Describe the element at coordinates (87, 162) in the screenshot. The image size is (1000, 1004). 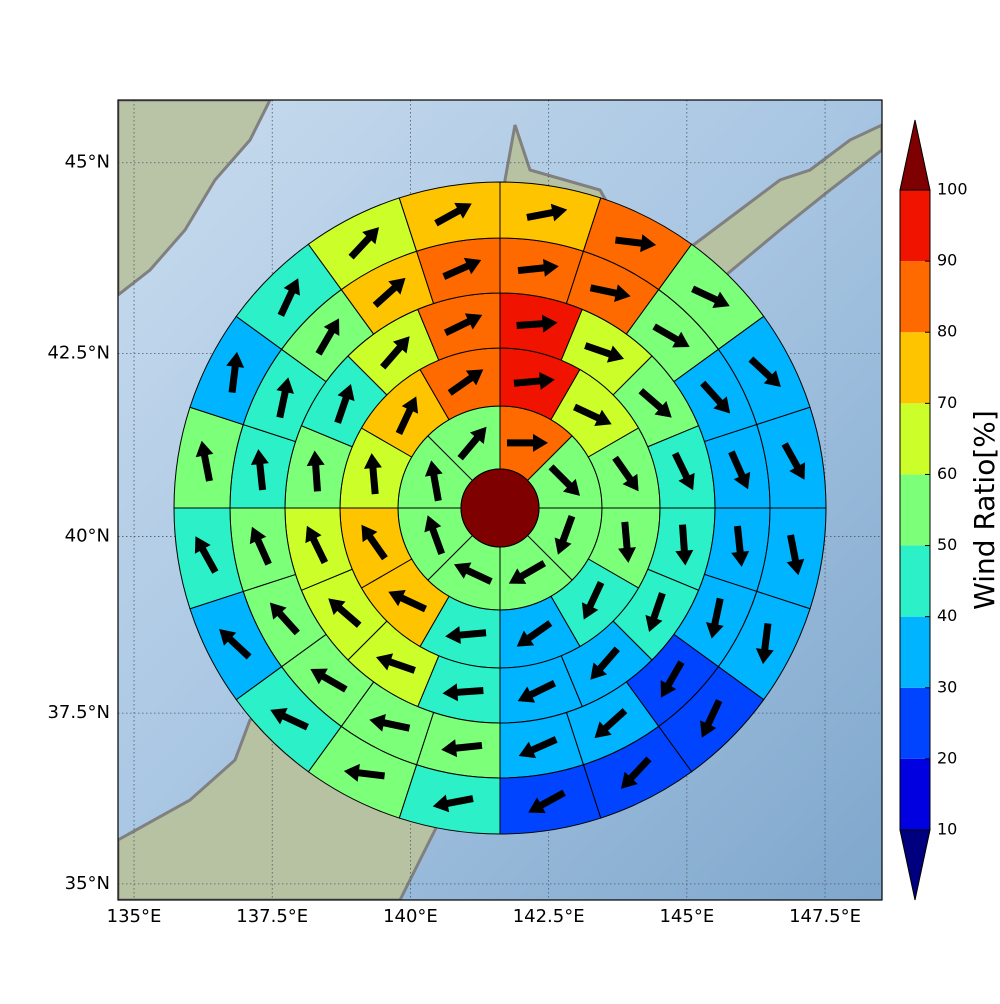
I see `y-tick-label: 45°N` at that location.